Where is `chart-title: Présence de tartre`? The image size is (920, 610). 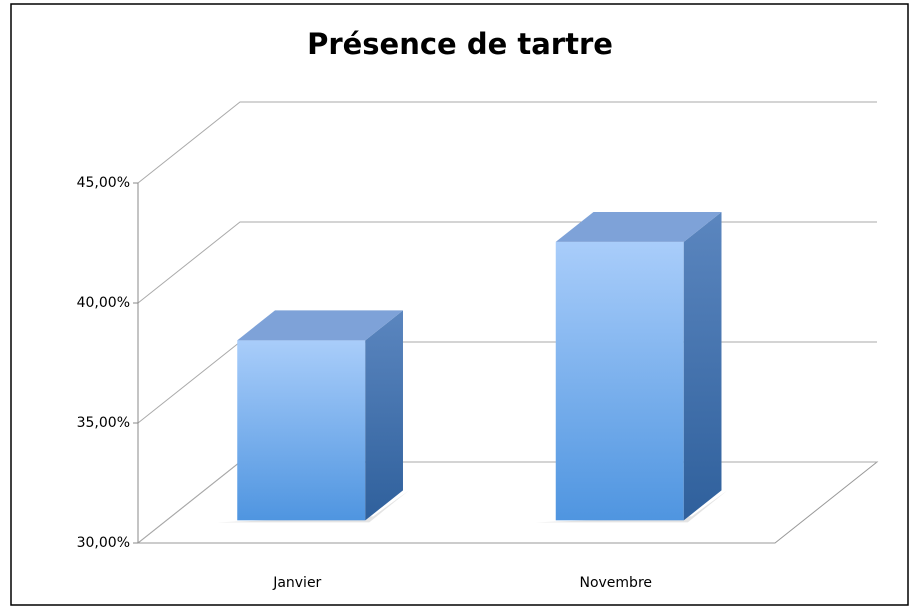 chart-title: Présence de tartre is located at coordinates (460, 44).